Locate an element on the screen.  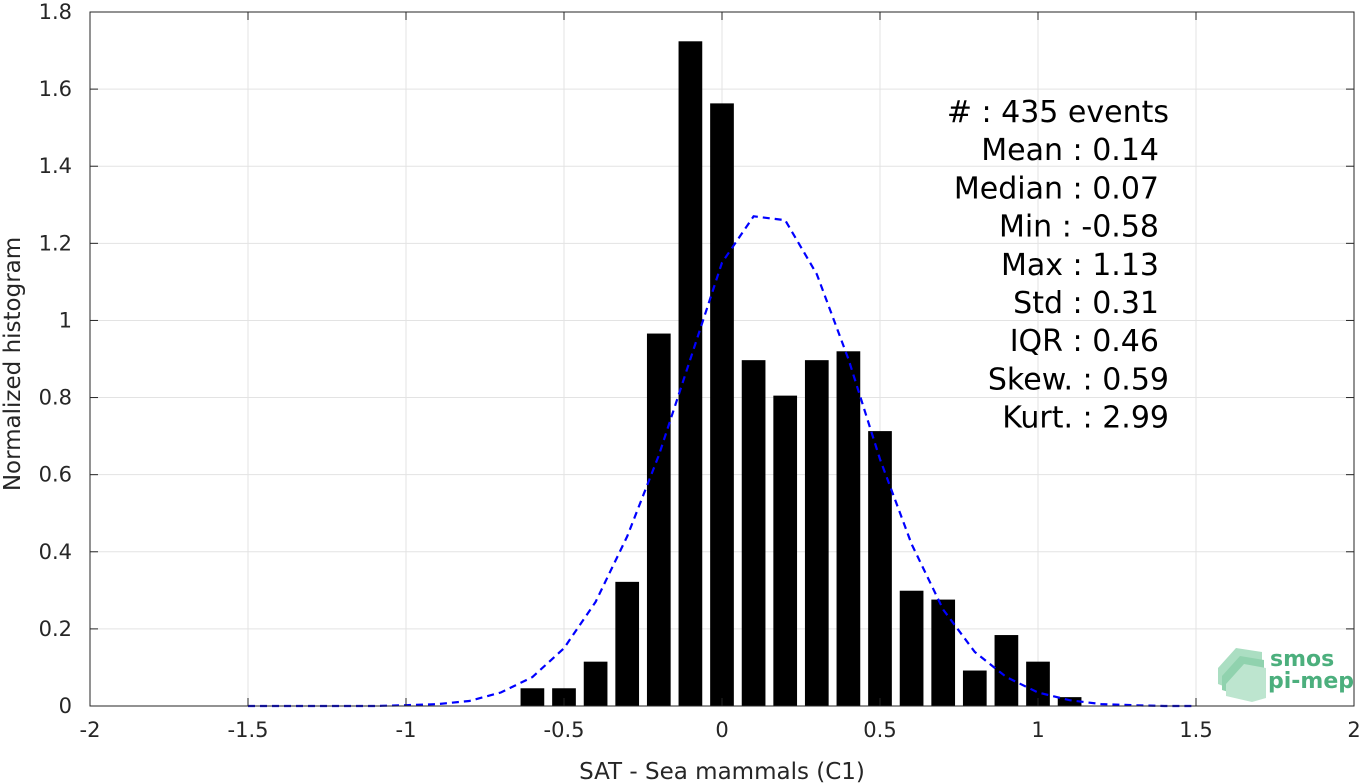
x-tick-label: 1.5 is located at coordinates (1195, 730).